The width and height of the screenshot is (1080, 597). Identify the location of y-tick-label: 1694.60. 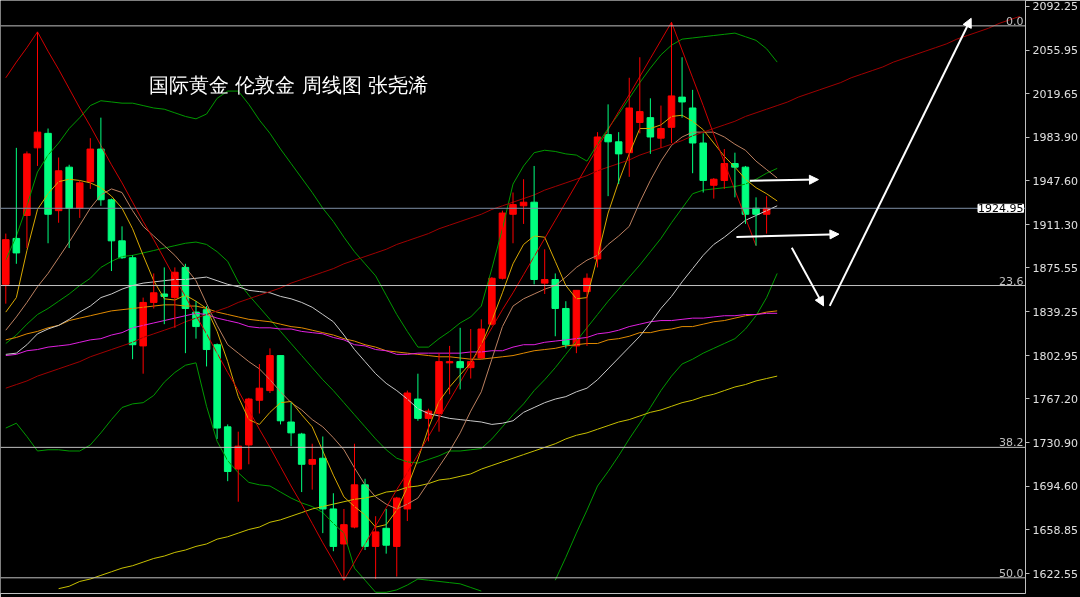
(1055, 487).